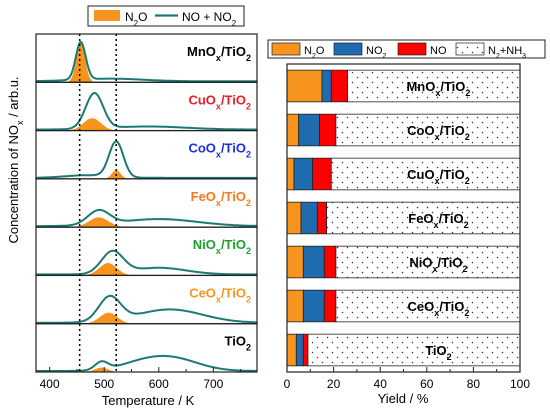 Image resolution: width=550 pixels, height=420 pixels. Describe the element at coordinates (222, 246) in the screenshot. I see `panel-label: NiOx/TiO2` at that location.